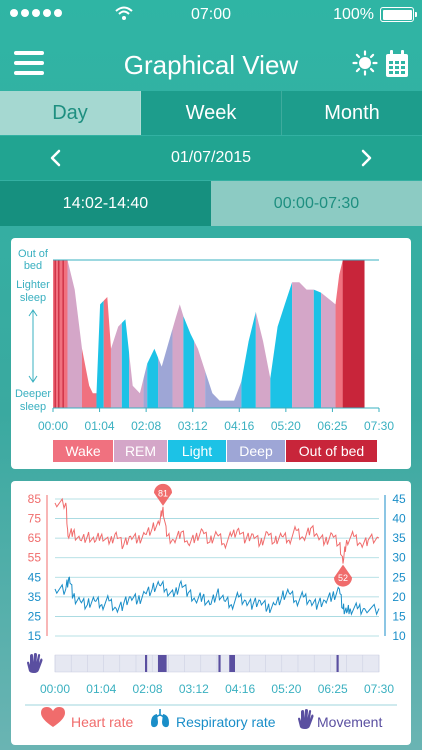 This screenshot has width=422, height=750. Describe the element at coordinates (217, 530) in the screenshot. I see `heart-rate-line` at that location.